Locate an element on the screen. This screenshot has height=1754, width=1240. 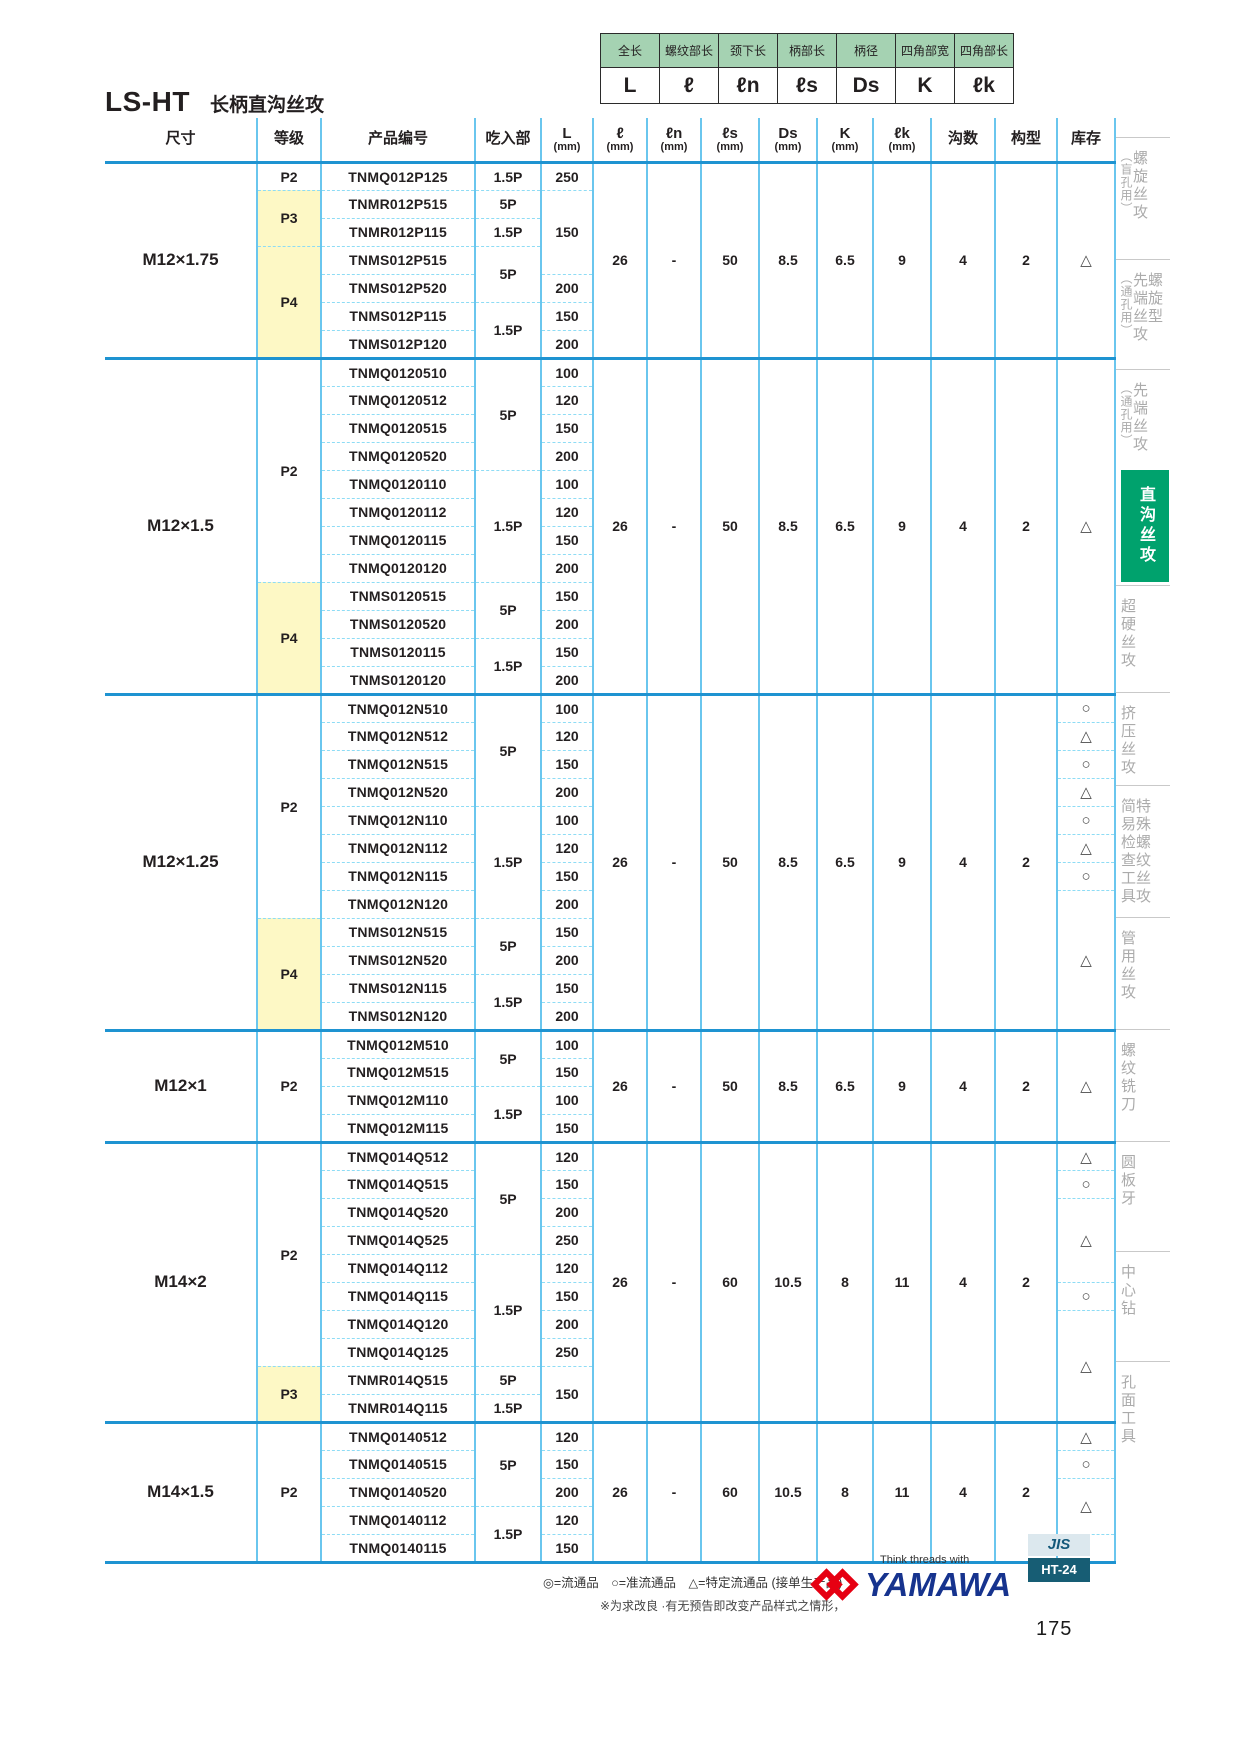
sidebar-tab-straight-flute-tap: 直沟丝攻 is located at coordinates (1145, 526).